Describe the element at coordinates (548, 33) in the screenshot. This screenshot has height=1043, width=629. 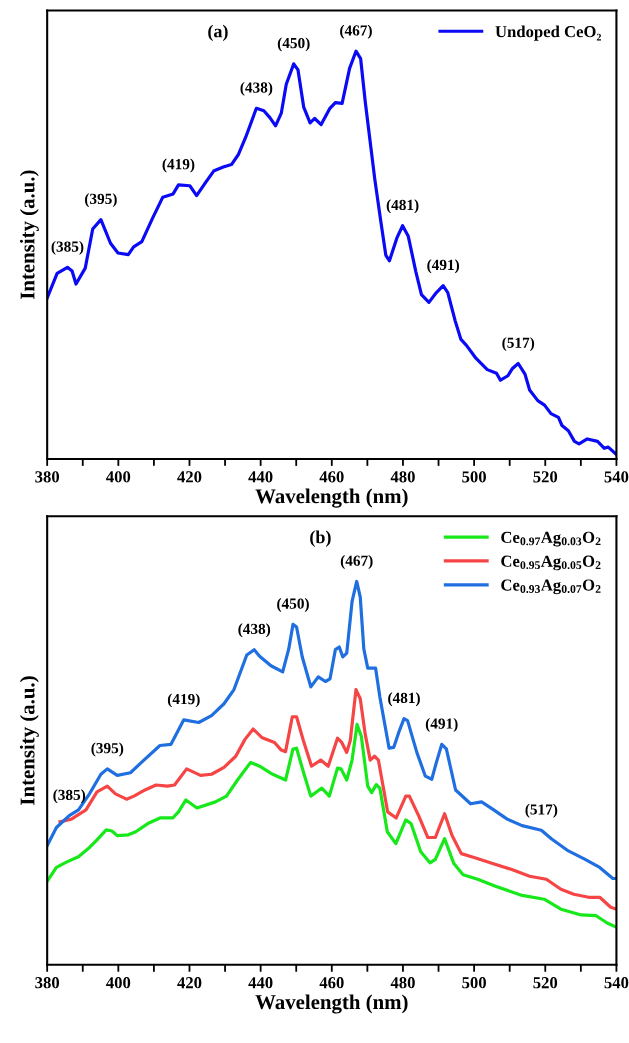
I see `legend-label: Undoped CeO₂` at that location.